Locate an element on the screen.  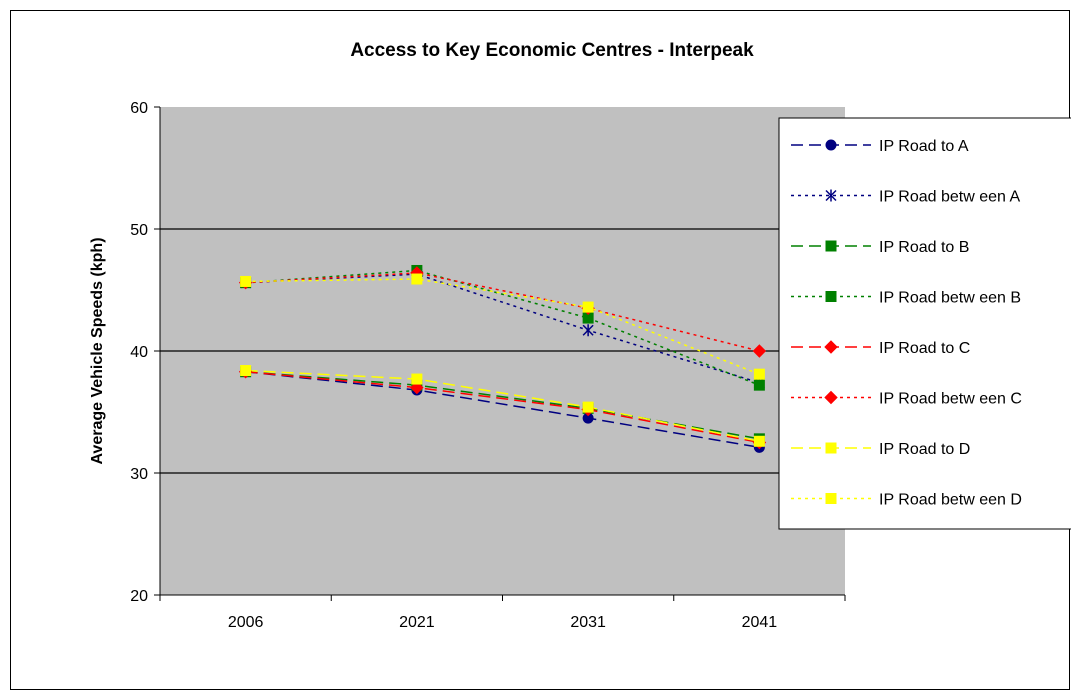
y-tick-label: 20 is located at coordinates (139, 596).